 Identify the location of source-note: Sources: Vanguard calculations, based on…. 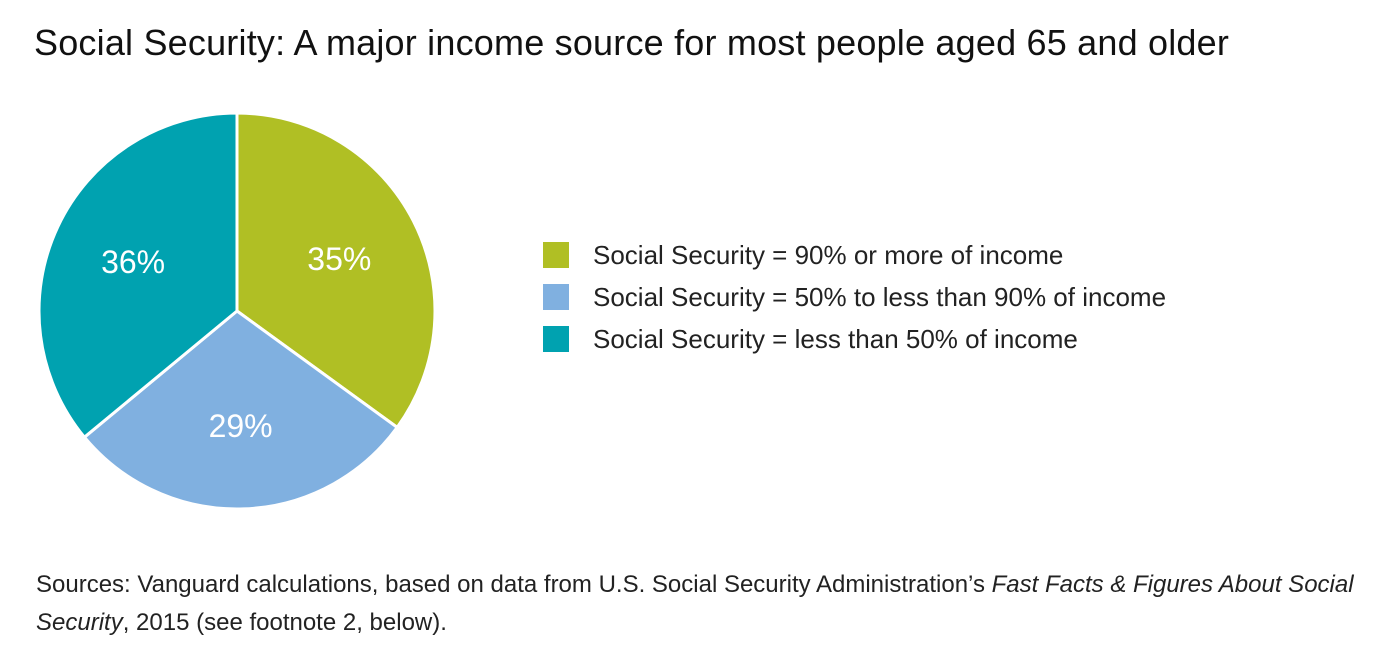
(696, 604).